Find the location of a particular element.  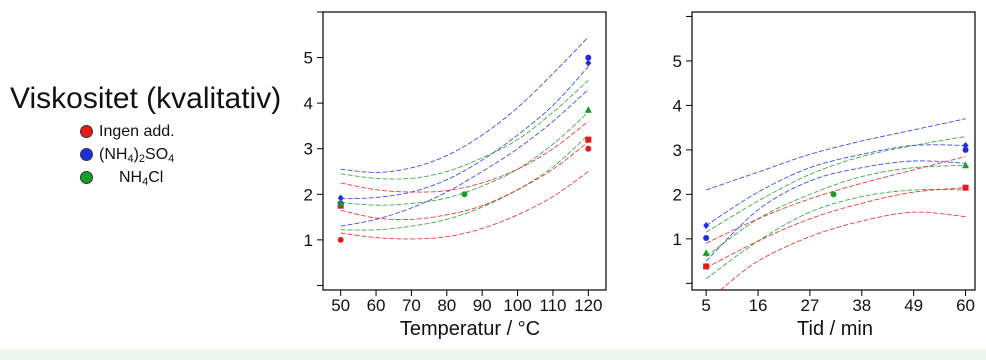

footer-band is located at coordinates (493, 354).